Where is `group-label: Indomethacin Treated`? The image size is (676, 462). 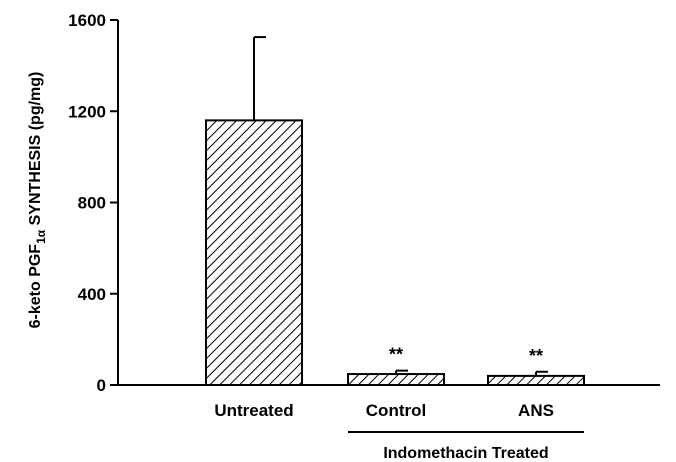
group-label: Indomethacin Treated is located at coordinates (465, 453).